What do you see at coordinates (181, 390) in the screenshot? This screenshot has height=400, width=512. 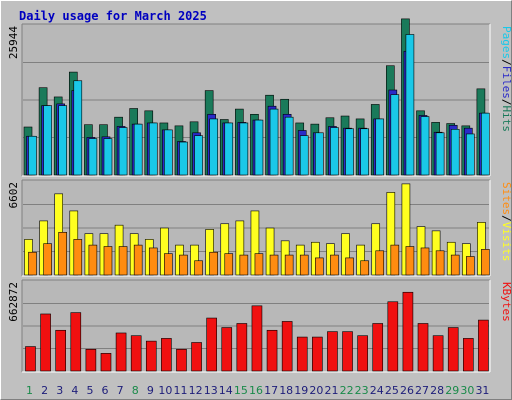 I see `day-label: 11` at bounding box center [181, 390].